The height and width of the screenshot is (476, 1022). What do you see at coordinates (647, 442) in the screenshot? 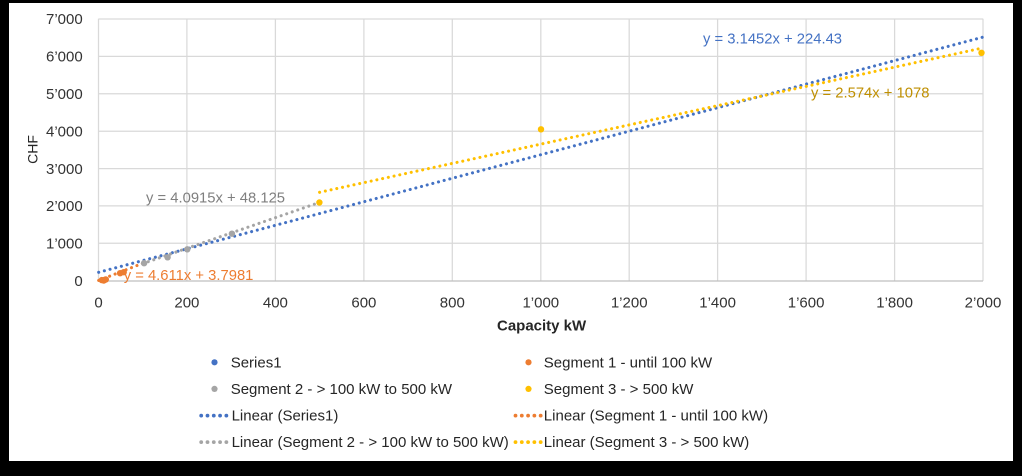
I see `svg-text: Linear (Segment 3 - > 500 kW)` at bounding box center [647, 442].